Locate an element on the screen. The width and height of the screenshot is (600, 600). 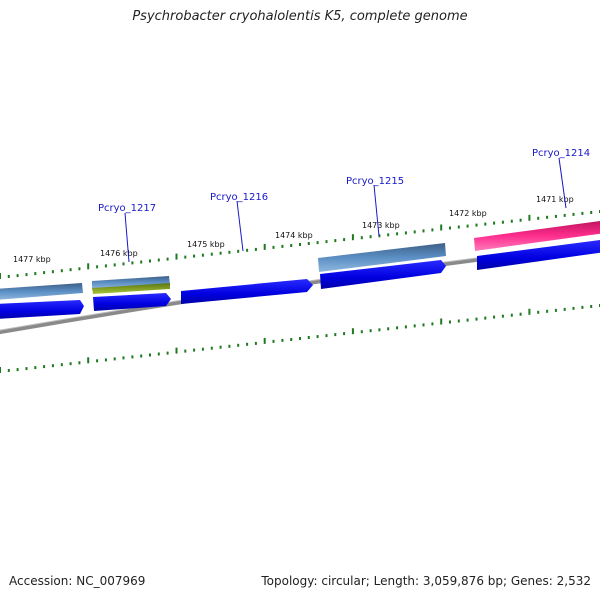
gene-feature-pcryo-1217-part is located at coordinates (131, 288).